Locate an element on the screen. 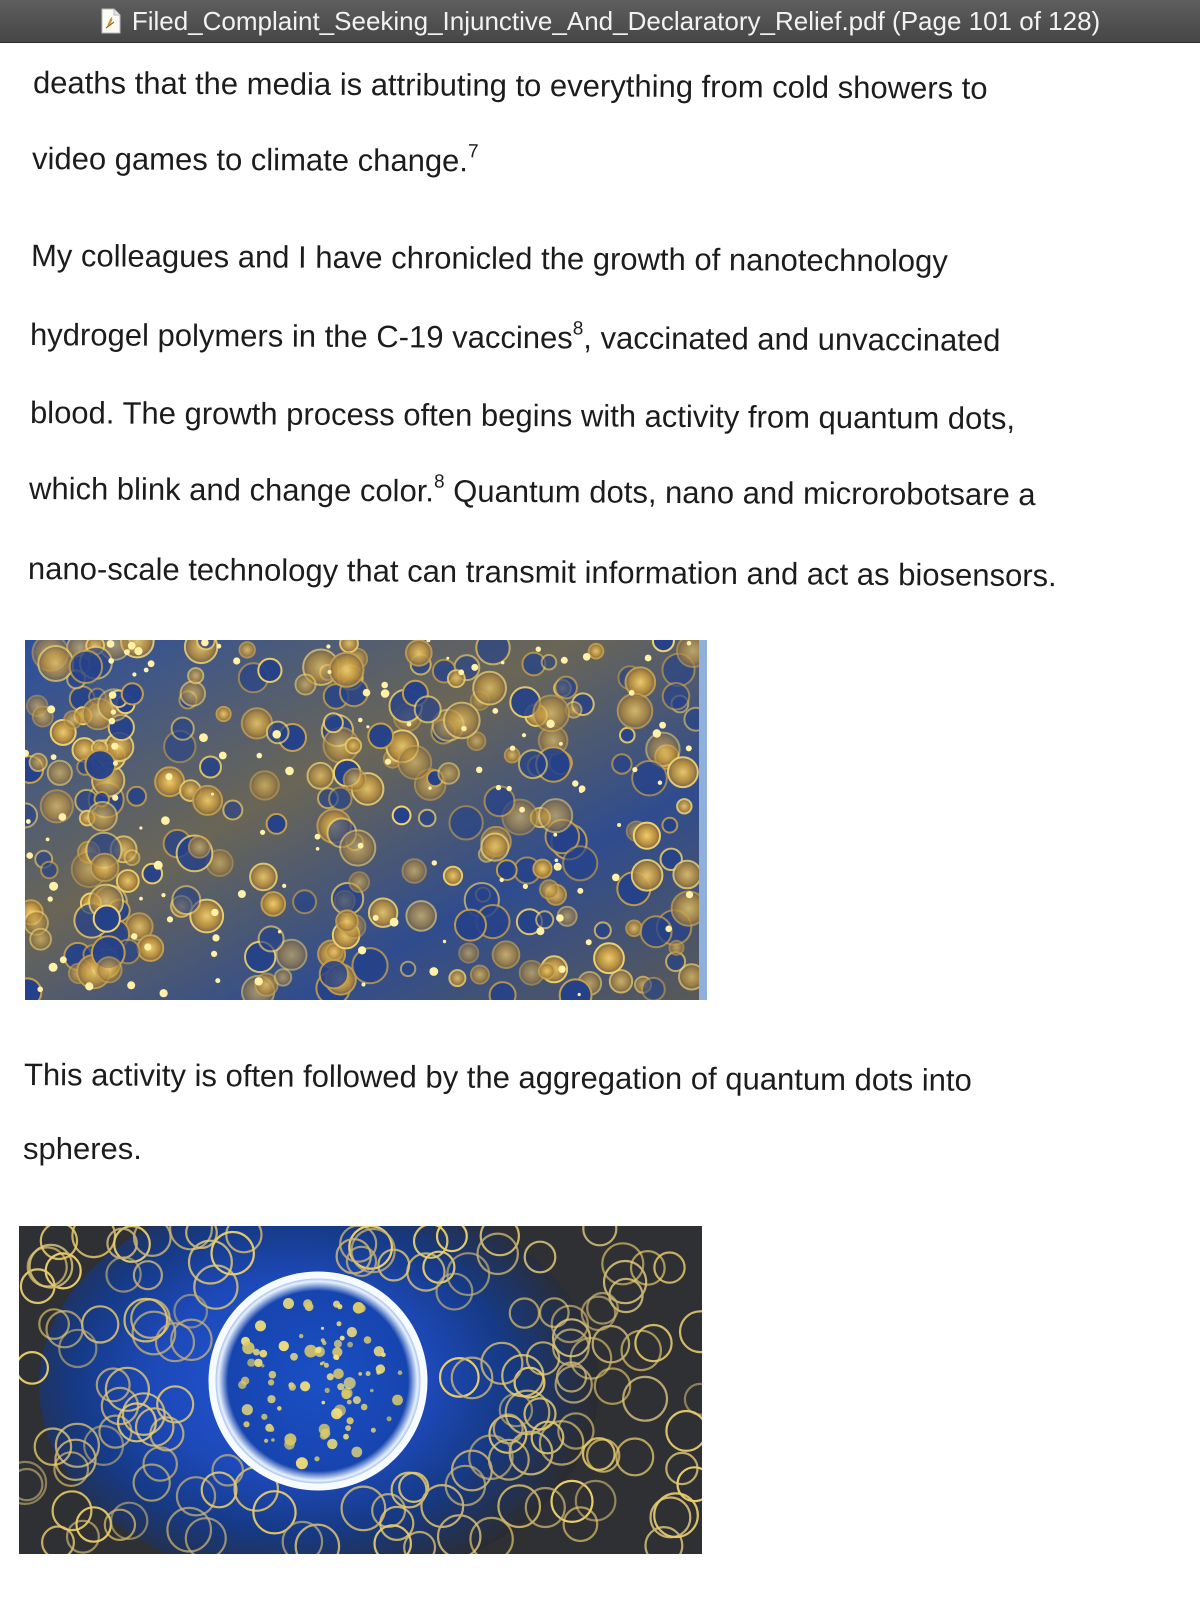 This screenshot has height=1602, width=1200. footnote-ref: 7 is located at coordinates (473, 151).